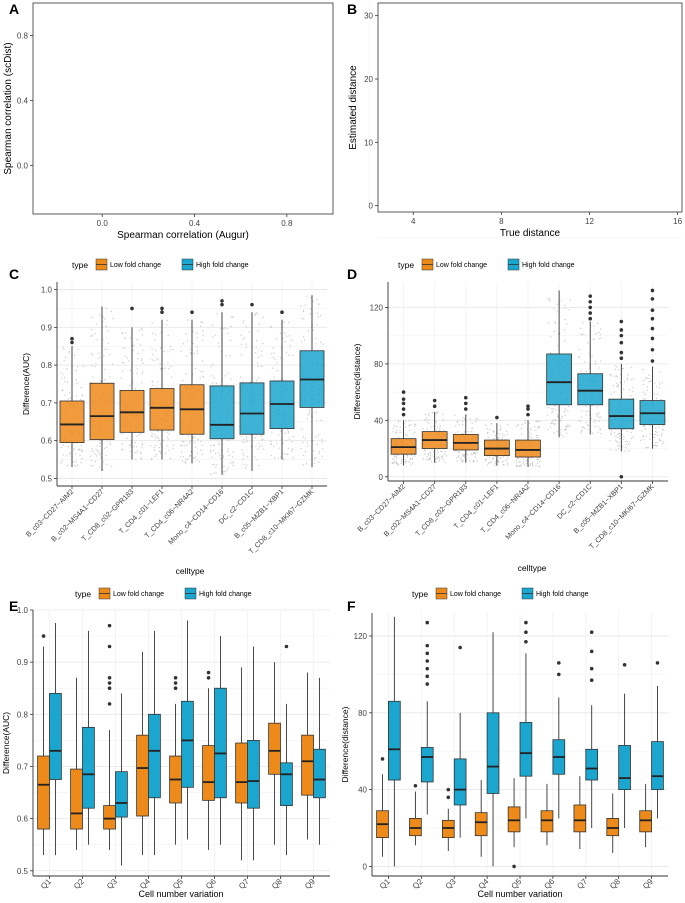 The image size is (685, 903). What do you see at coordinates (175, 760) in the screenshot?
I see `box-Q5-low` at bounding box center [175, 760].